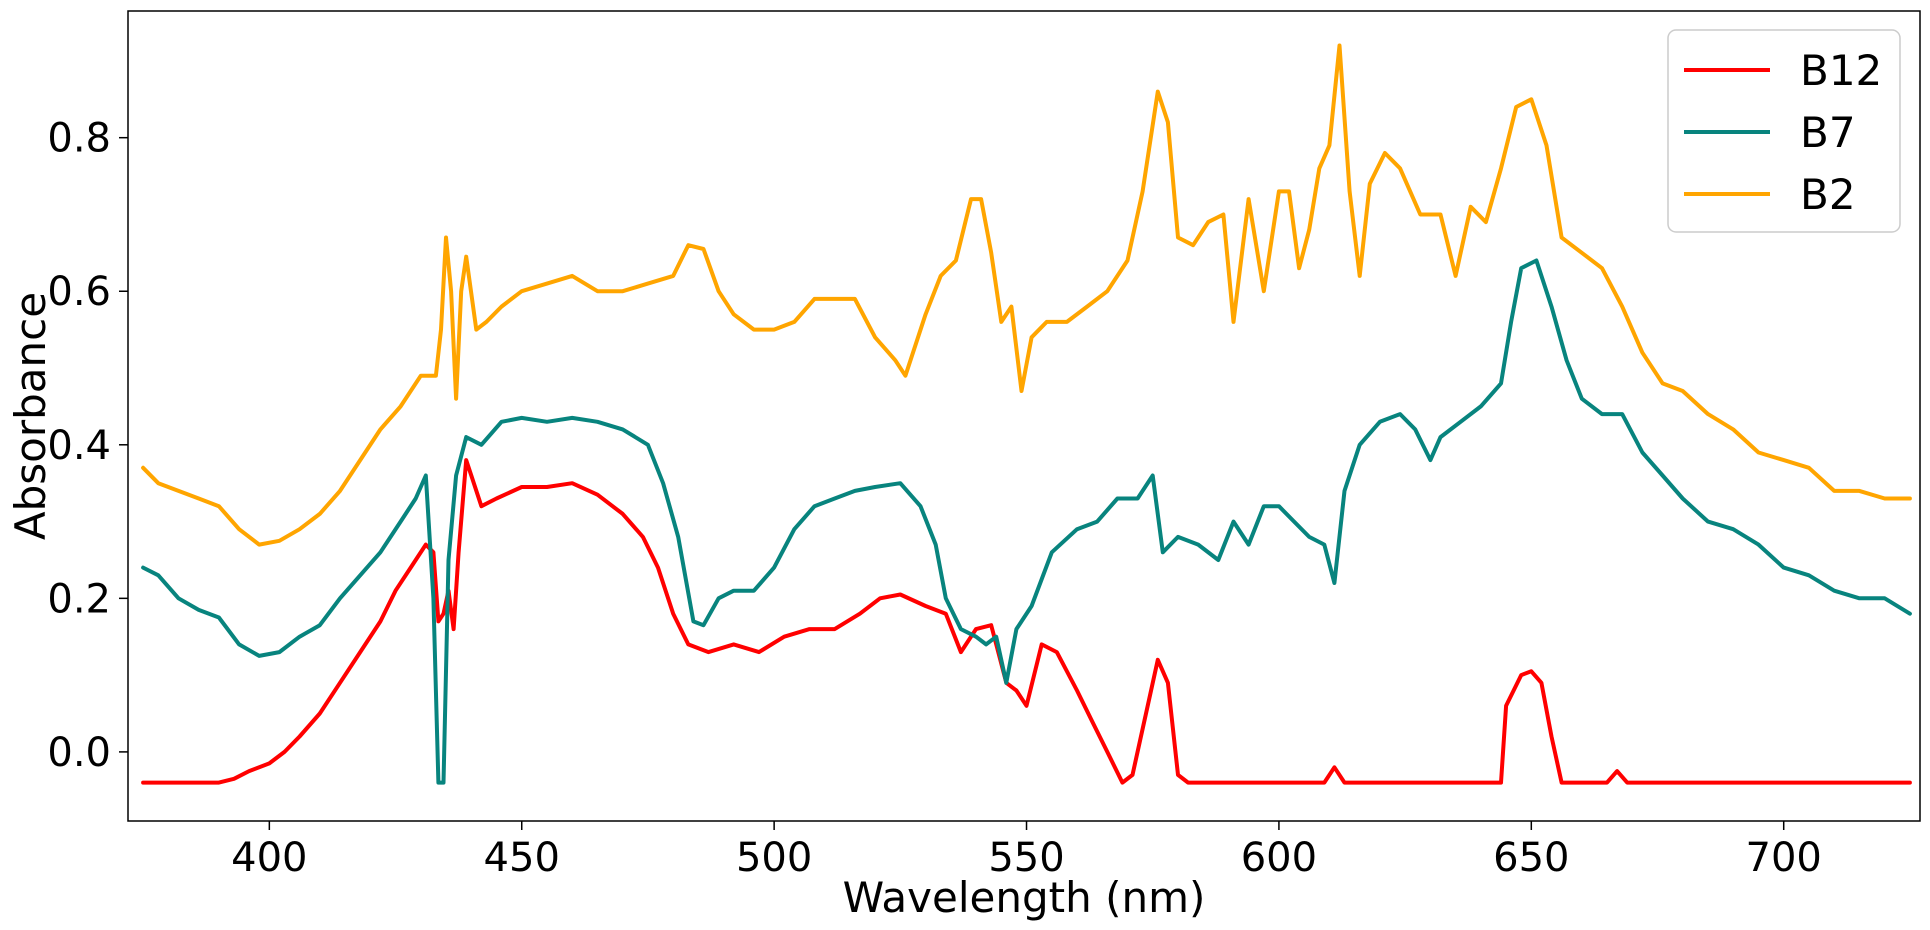 The height and width of the screenshot is (930, 1930). Describe the element at coordinates (1828, 194) in the screenshot. I see `legend-label-b2: B2` at that location.